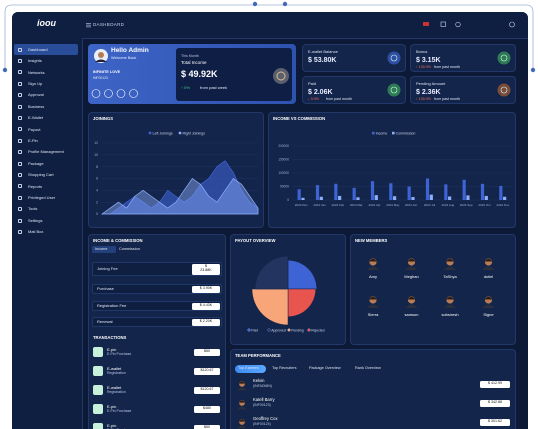 Image resolution: width=538 pixels, height=429 pixels. What do you see at coordinates (284, 368) in the screenshot?
I see `team-tab: Top Recruiters` at bounding box center [284, 368].